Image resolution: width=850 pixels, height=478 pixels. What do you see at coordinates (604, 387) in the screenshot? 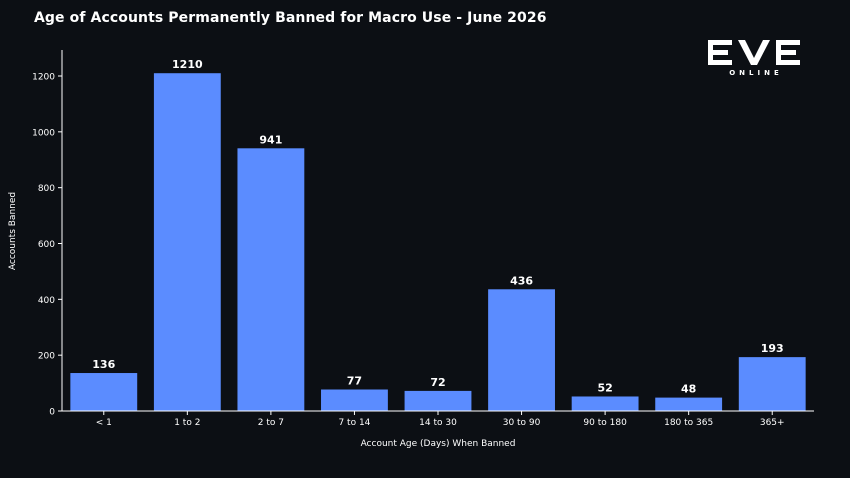
I see `data-label: 52` at bounding box center [604, 387].